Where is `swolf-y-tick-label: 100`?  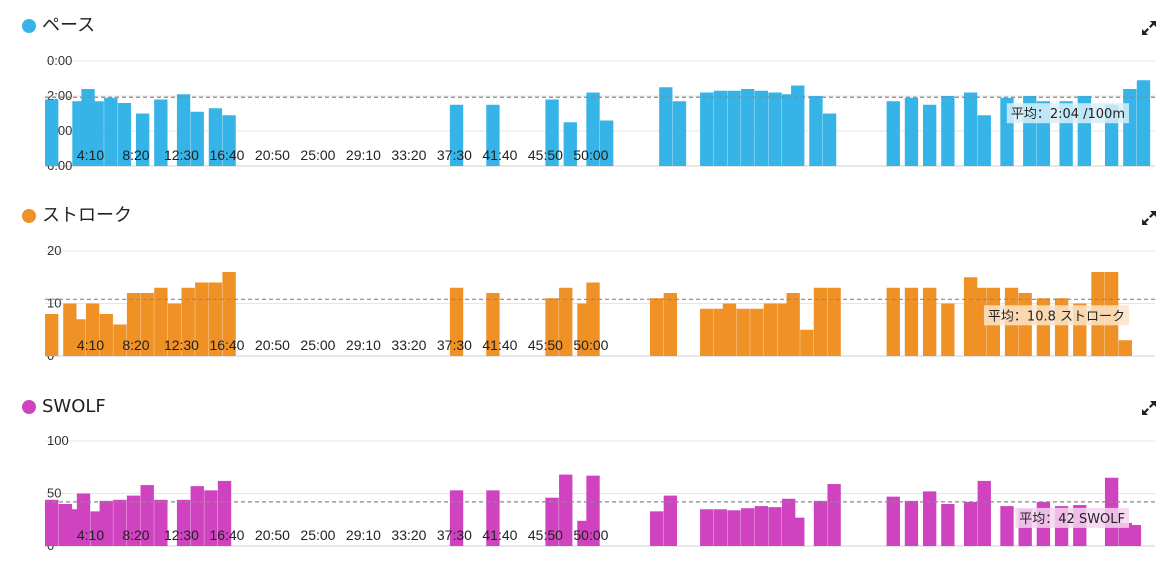 swolf-y-tick-label: 100 is located at coordinates (58, 440).